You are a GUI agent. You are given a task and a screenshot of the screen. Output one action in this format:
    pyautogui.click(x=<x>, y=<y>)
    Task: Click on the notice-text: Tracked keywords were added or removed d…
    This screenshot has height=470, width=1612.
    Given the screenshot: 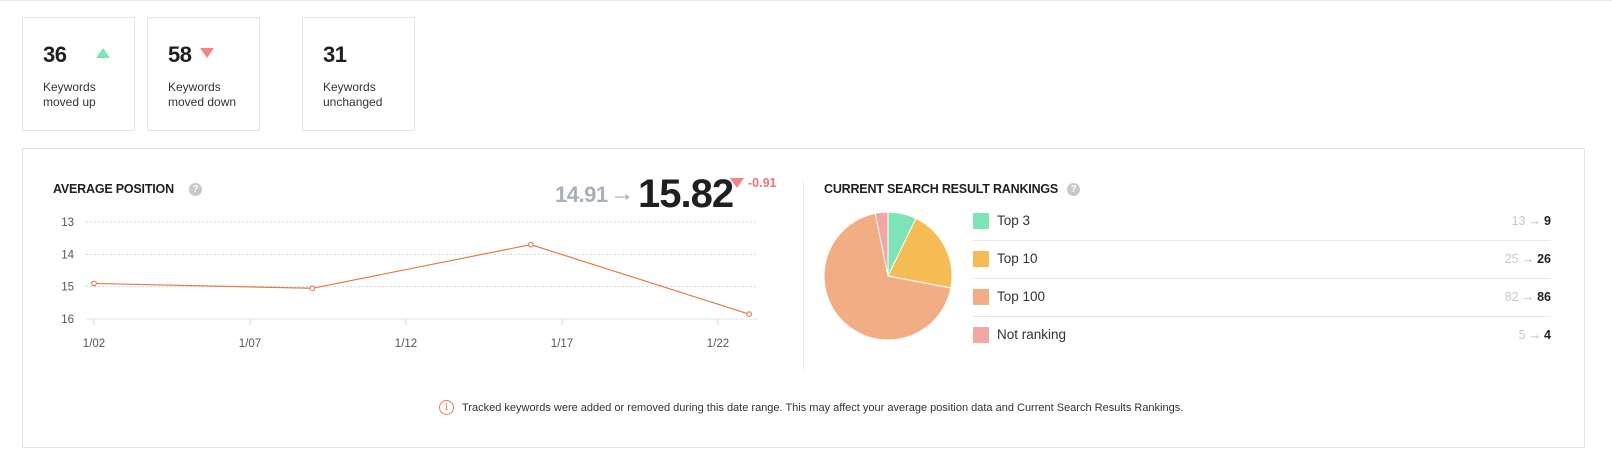 What is the action you would take?
    pyautogui.click(x=823, y=408)
    